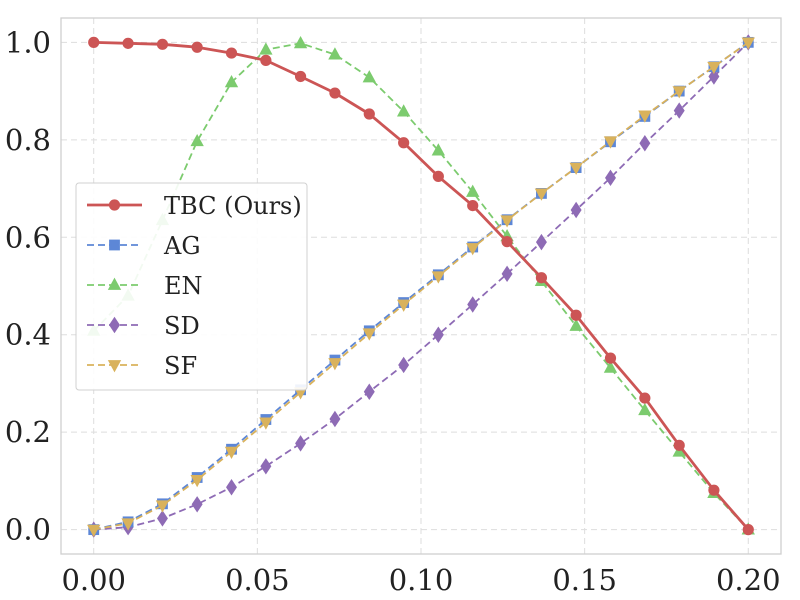 The height and width of the screenshot is (600, 800). I want to click on y-tick-label: 0.8, so click(28, 140).